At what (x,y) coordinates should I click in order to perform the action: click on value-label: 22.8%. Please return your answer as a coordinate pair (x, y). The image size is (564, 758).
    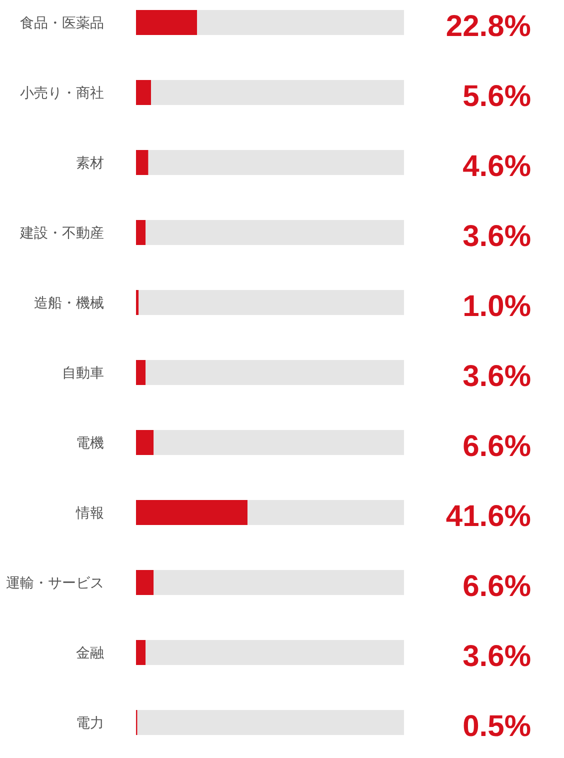
    Looking at the image, I should click on (488, 26).